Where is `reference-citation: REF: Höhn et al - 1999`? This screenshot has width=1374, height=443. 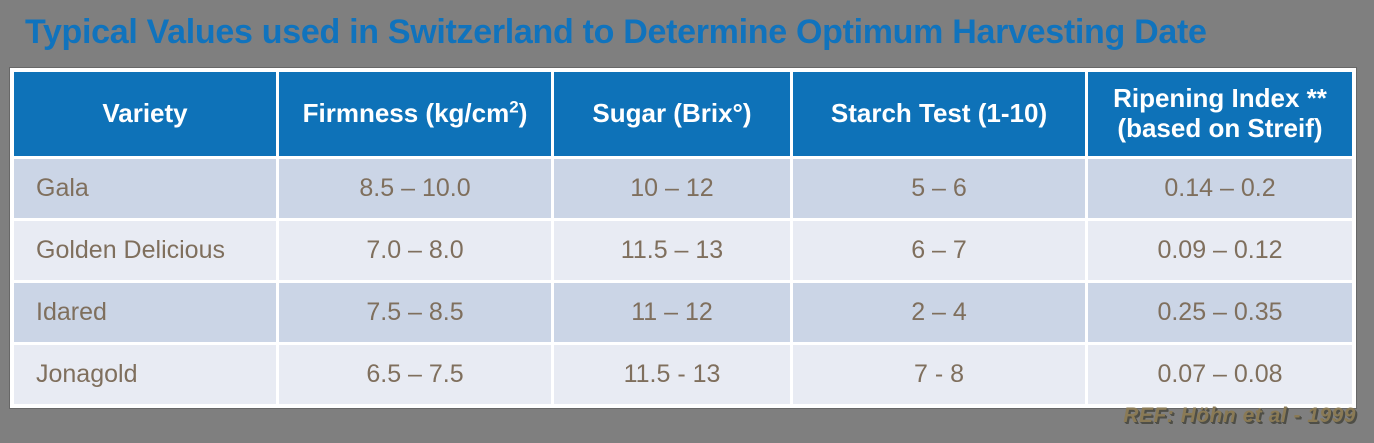
reference-citation: REF: Höhn et al - 1999 is located at coordinates (1239, 415).